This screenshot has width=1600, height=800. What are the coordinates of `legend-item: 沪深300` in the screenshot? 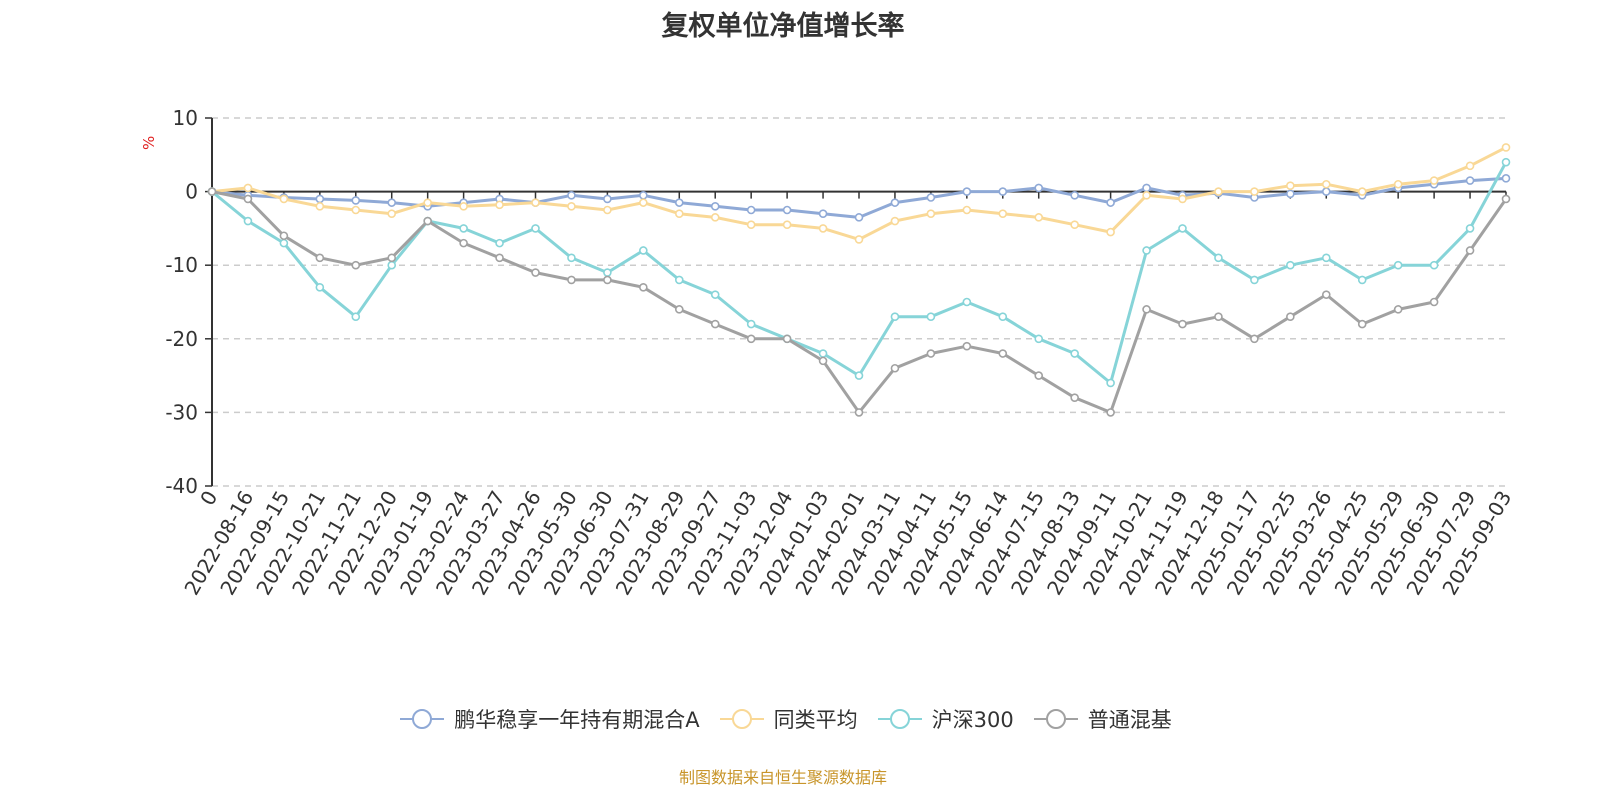 It's located at (945, 719).